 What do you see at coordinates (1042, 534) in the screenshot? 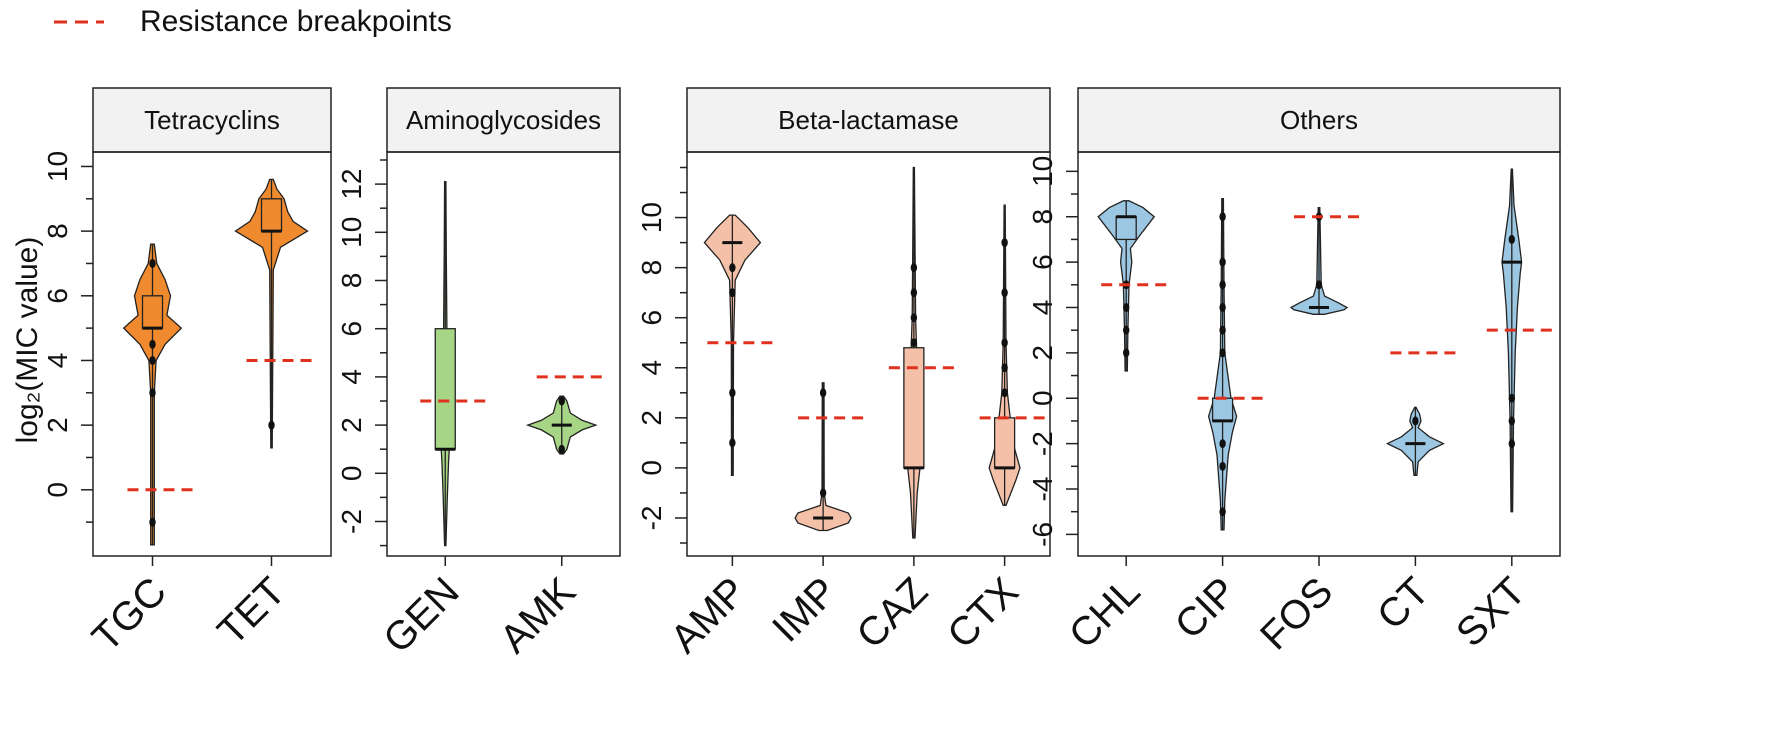
I see `y-tick-label: -6` at bounding box center [1042, 534].